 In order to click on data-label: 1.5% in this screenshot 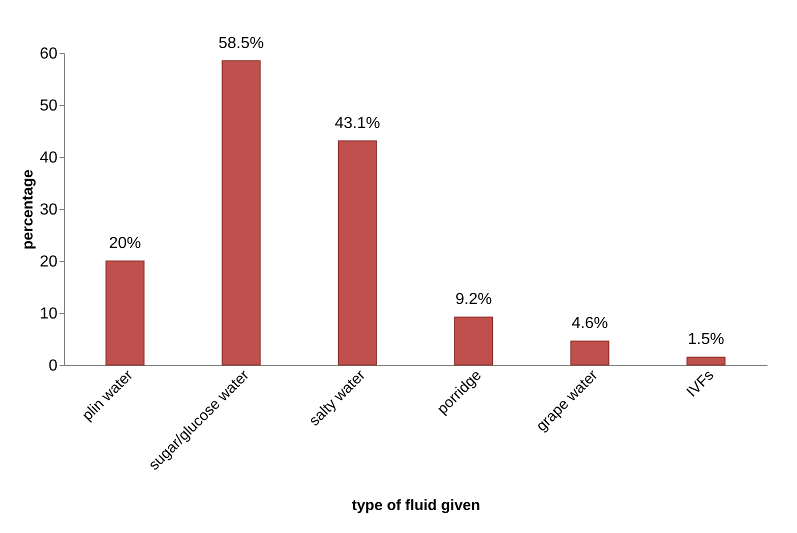, I will do `click(706, 339)`.